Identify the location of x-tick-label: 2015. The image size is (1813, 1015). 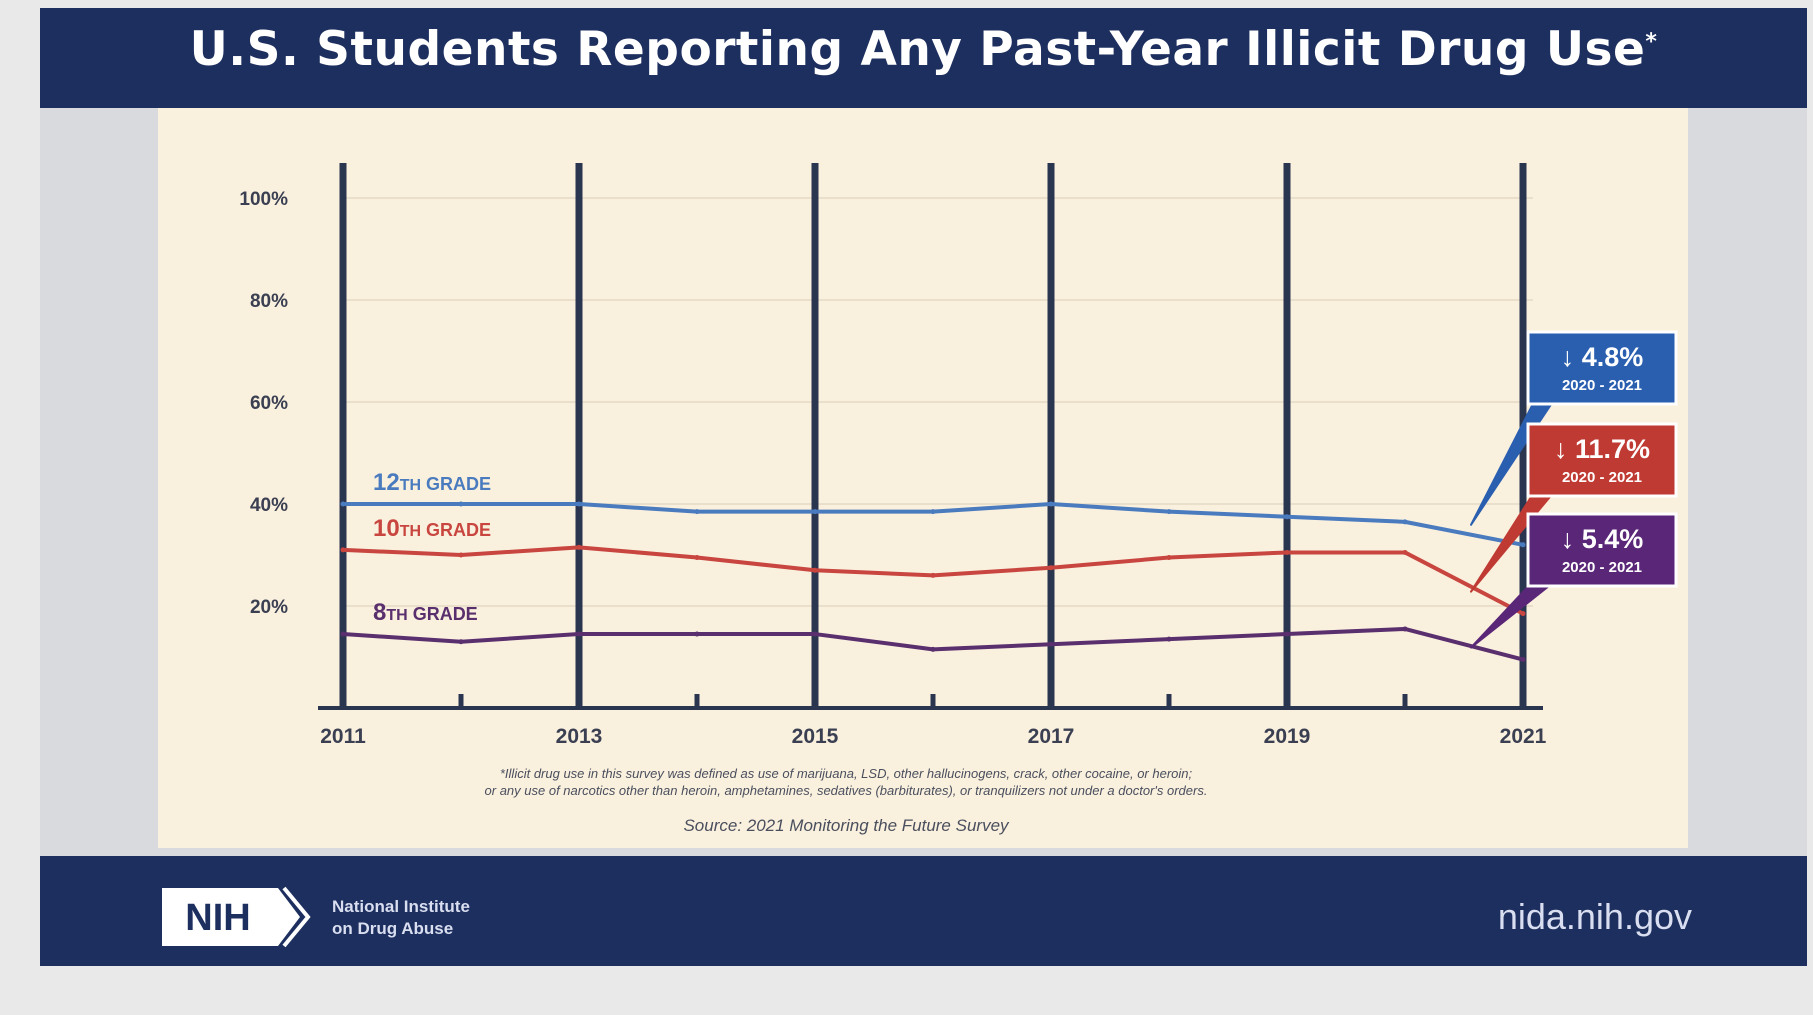
(815, 736).